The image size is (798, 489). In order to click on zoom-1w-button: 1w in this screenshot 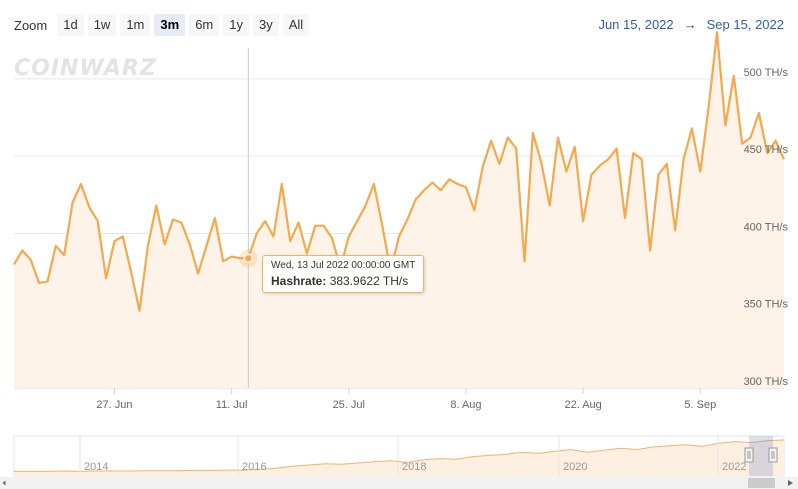, I will do `click(102, 25)`.